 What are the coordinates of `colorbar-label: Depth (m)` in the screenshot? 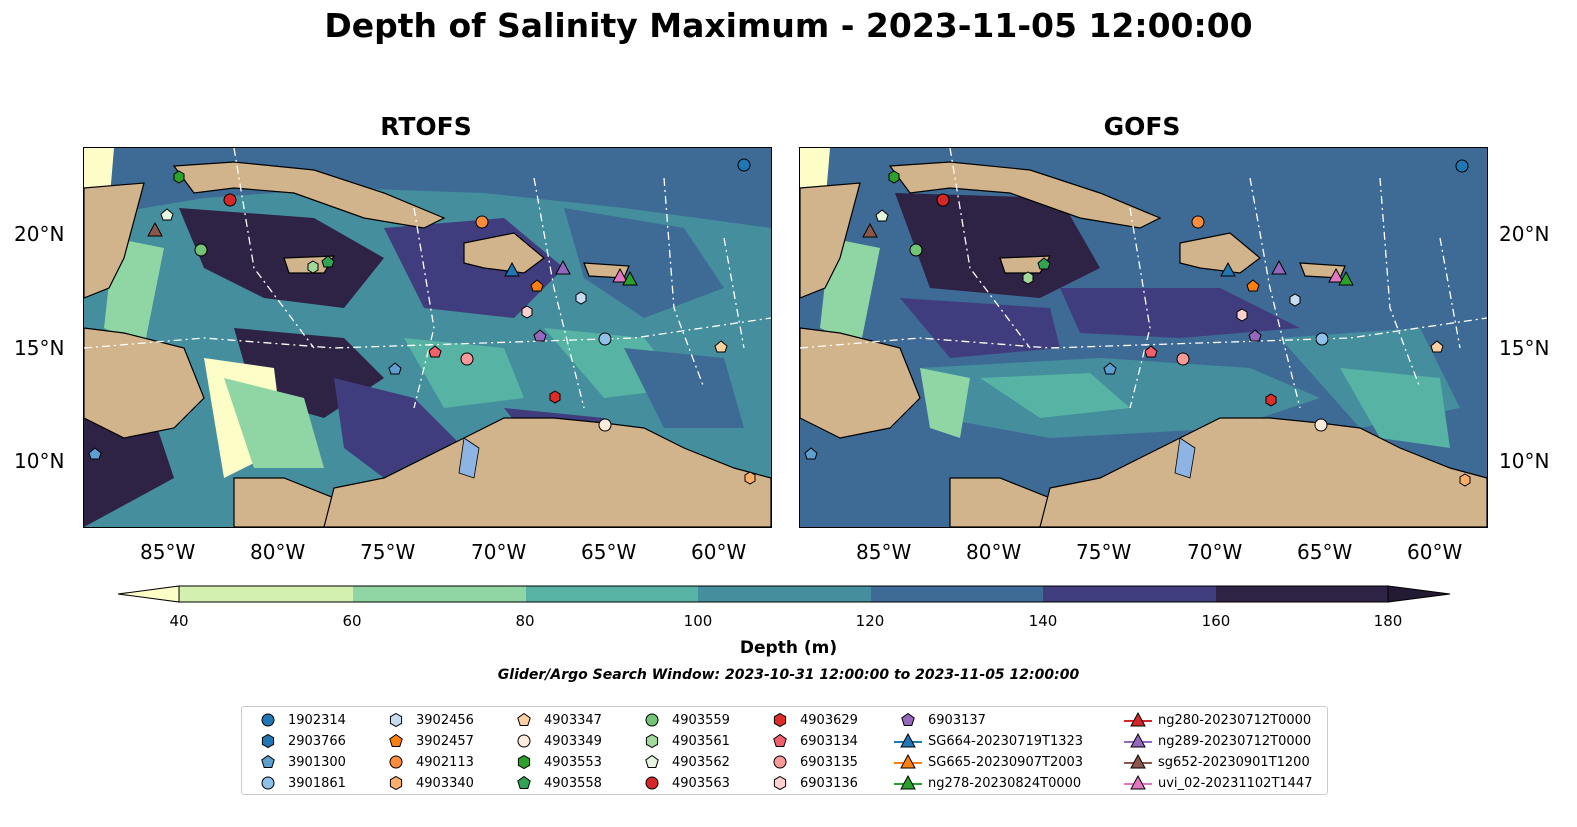 It's located at (788, 648).